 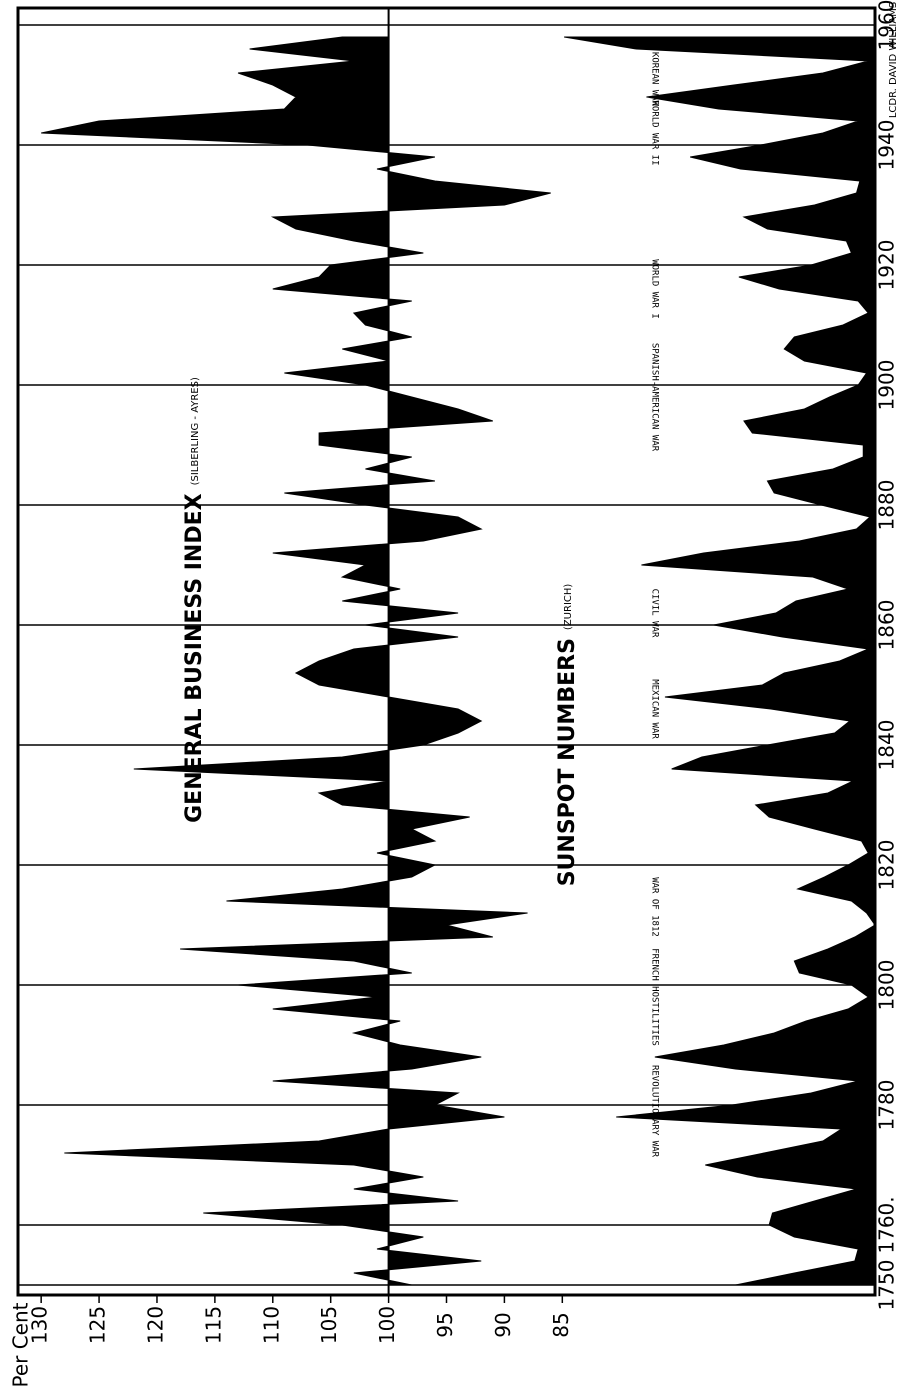 What do you see at coordinates (655, 613) in the screenshot?
I see `annotation: CIVIL WAR` at bounding box center [655, 613].